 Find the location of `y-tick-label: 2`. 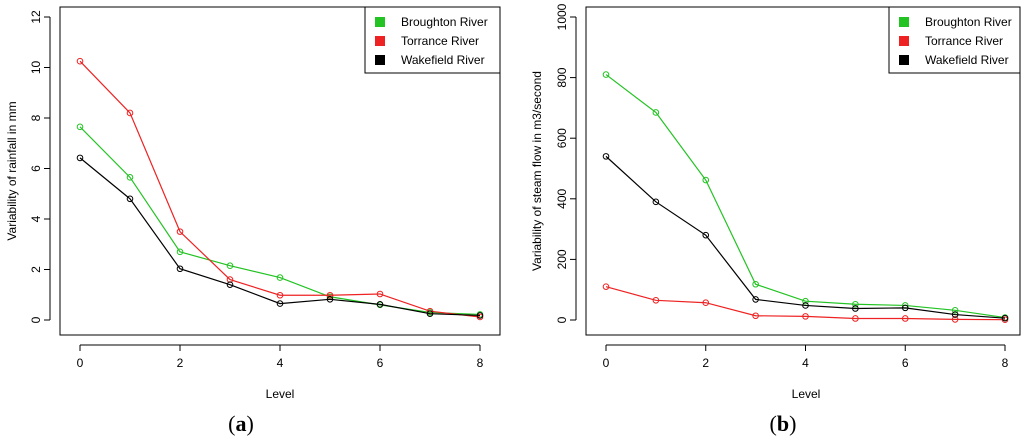

y-tick-label: 2 is located at coordinates (36, 269).